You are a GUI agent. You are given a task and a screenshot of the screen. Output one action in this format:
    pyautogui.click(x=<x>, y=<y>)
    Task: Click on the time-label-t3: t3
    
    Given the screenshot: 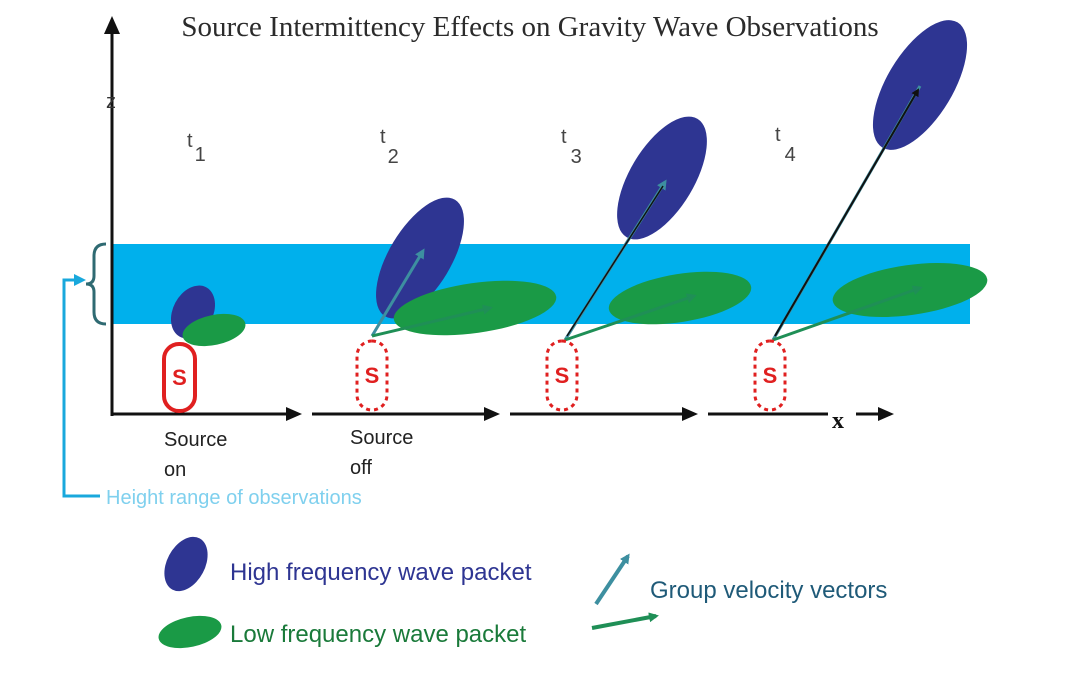 What is the action you would take?
    pyautogui.click(x=571, y=147)
    